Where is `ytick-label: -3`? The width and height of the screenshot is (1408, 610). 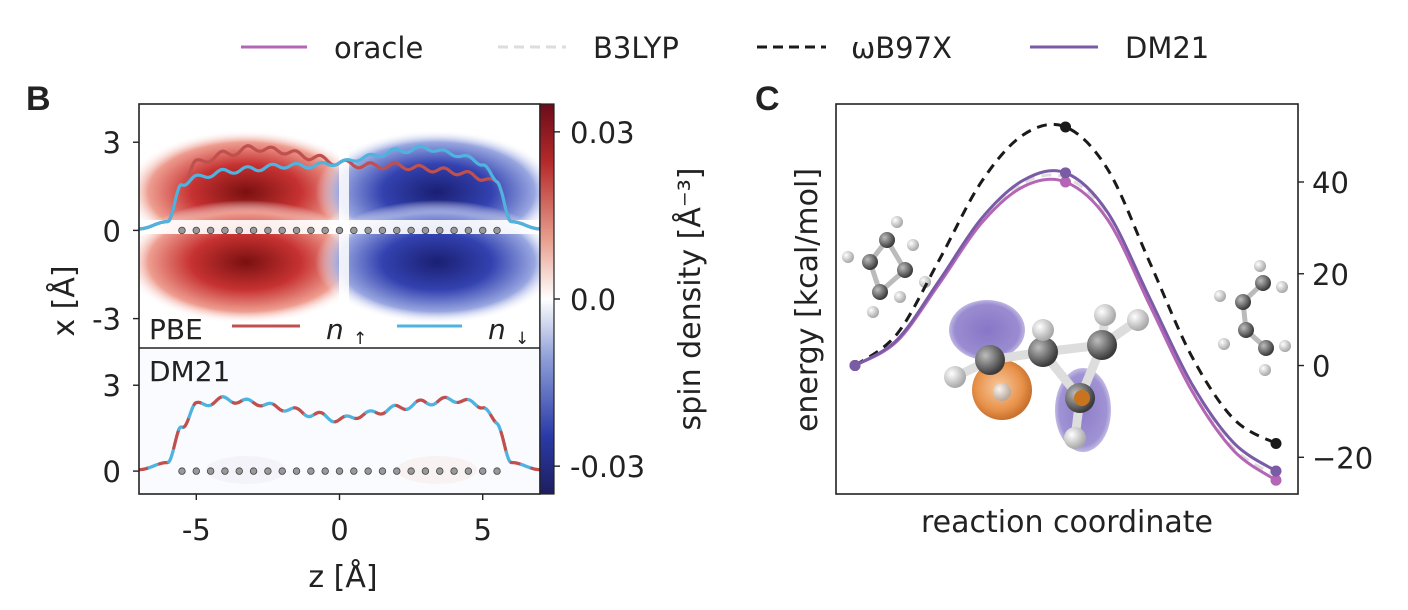 ytick-label: -3 is located at coordinates (106, 320).